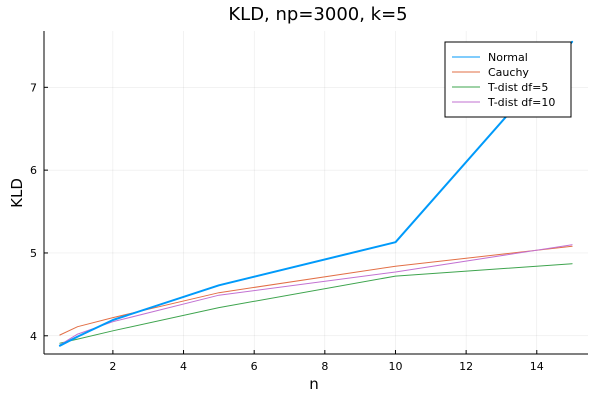  What do you see at coordinates (508, 72) in the screenshot?
I see `legend-label-cauchy: Cauchy` at bounding box center [508, 72].